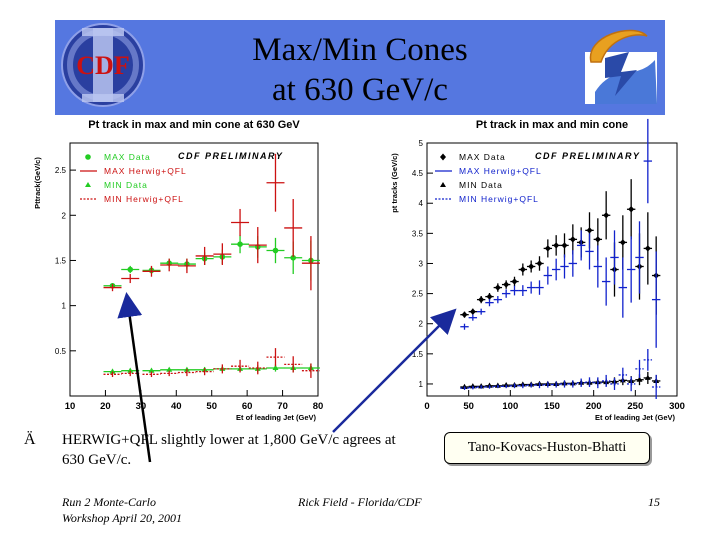 This screenshot has width=720, height=540. Describe the element at coordinates (418, 233) in the screenshot. I see `y-tick-label: 3.5` at that location.